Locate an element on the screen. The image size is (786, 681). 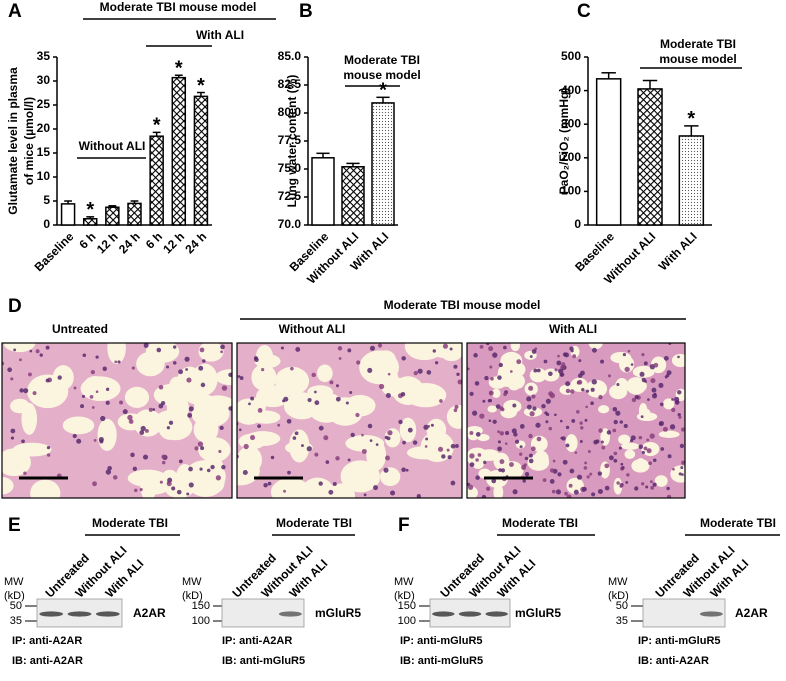
y-axis-title: PaO₂/FiO₂ (mmHg) is located at coordinates (564, 141).